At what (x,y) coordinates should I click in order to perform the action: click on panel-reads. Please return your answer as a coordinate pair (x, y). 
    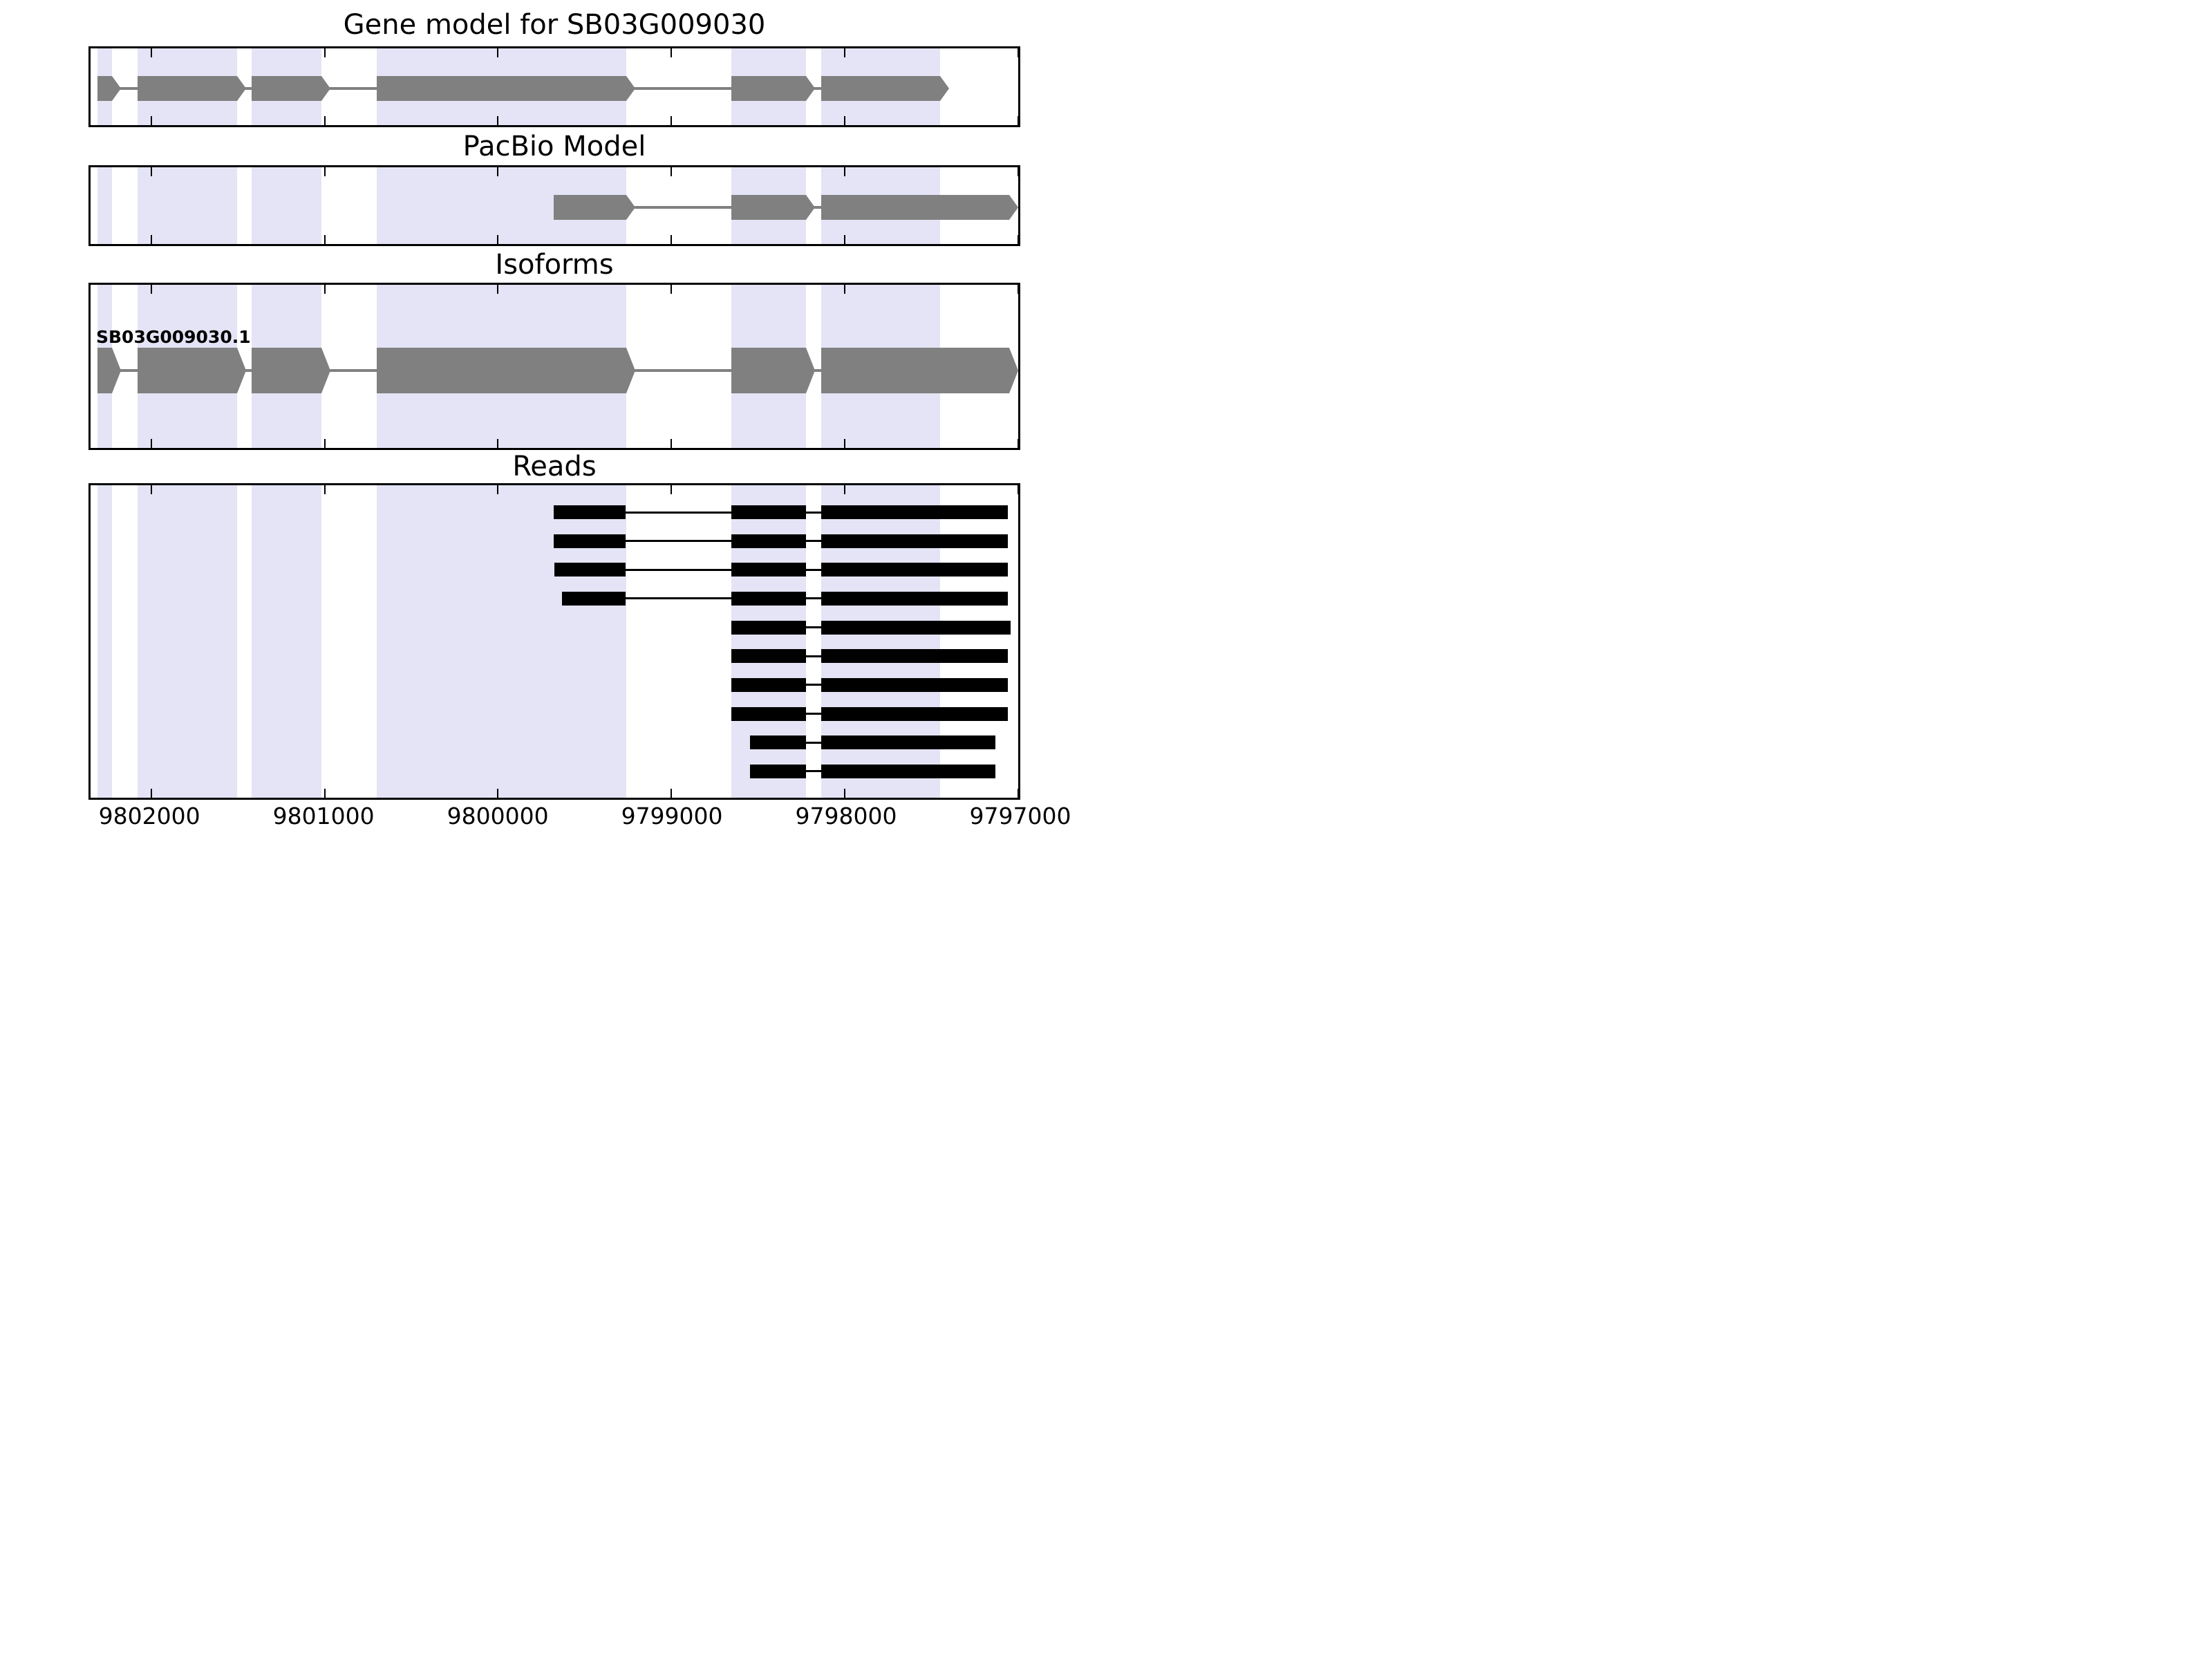
    Looking at the image, I should click on (554, 641).